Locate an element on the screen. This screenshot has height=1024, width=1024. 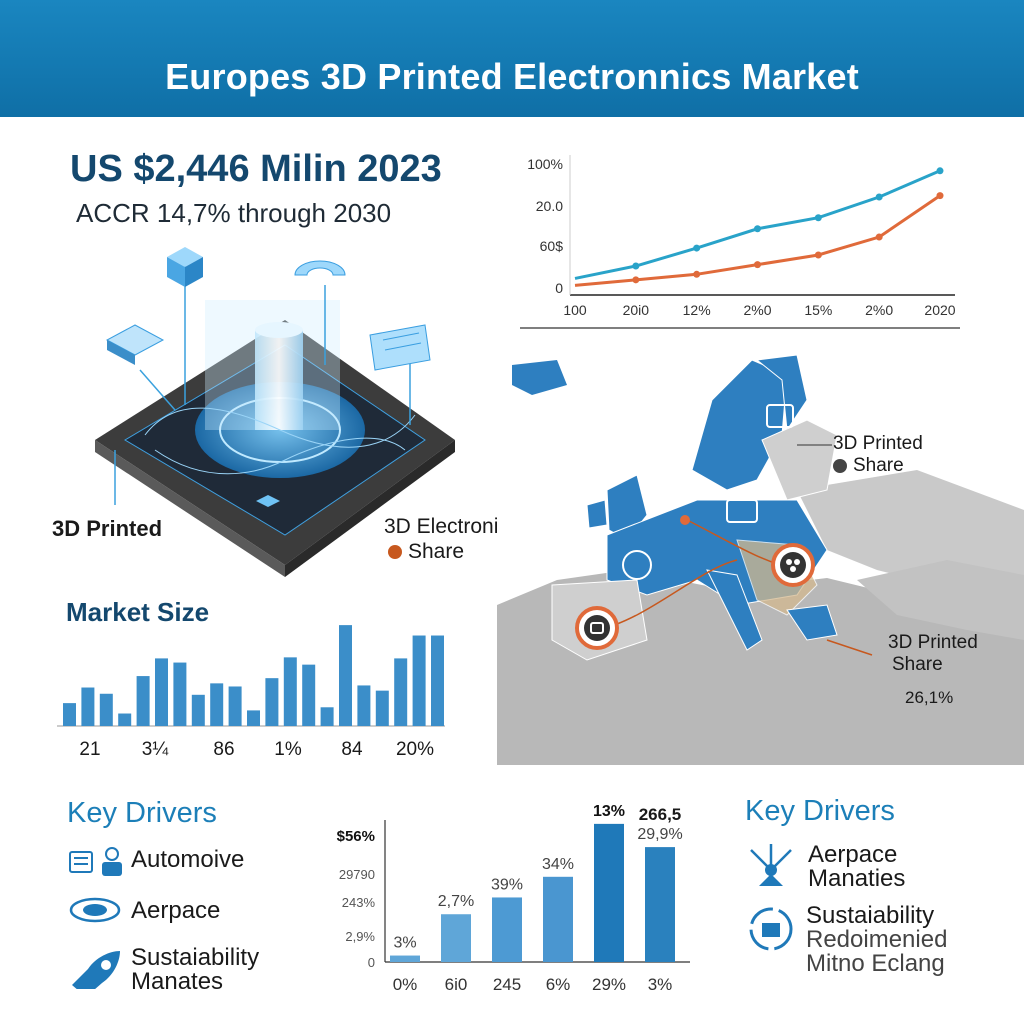
callout-line is located at coordinates (849, 647).